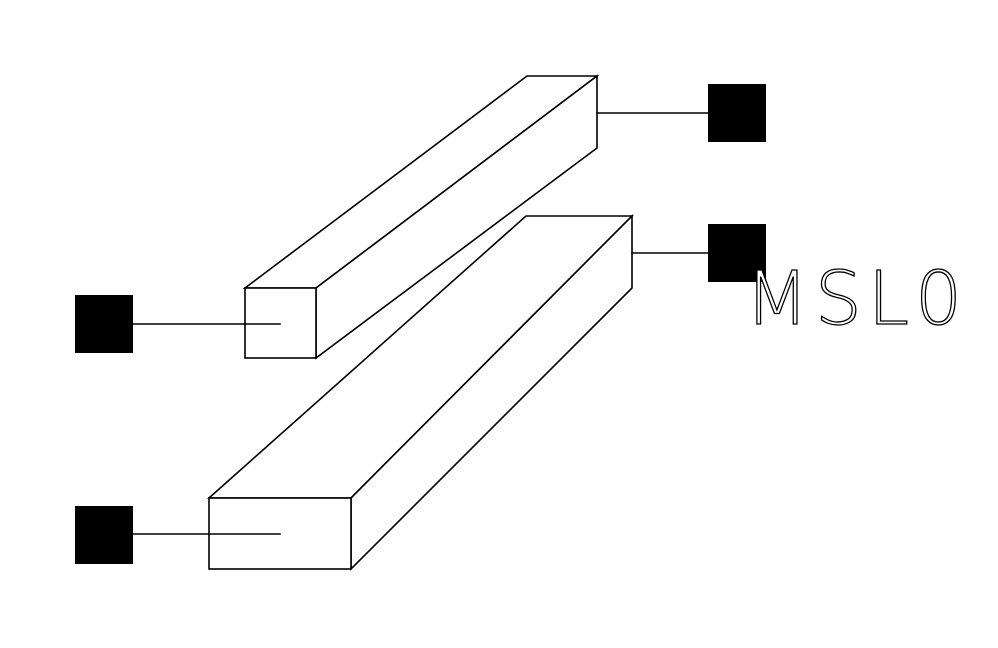 This screenshot has width=998, height=648. Describe the element at coordinates (856, 299) in the screenshot. I see `component-label: MSL0` at that location.